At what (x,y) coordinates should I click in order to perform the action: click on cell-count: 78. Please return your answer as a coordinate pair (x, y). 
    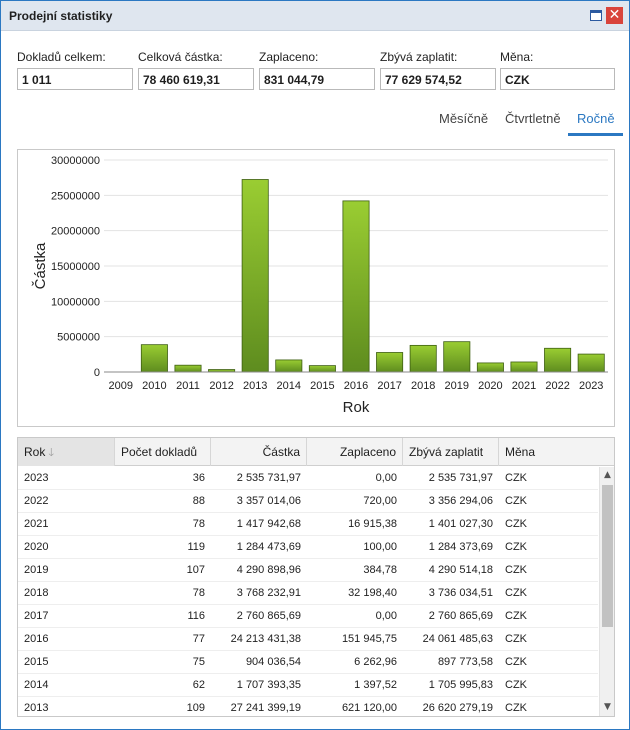
    Looking at the image, I should click on (198, 524).